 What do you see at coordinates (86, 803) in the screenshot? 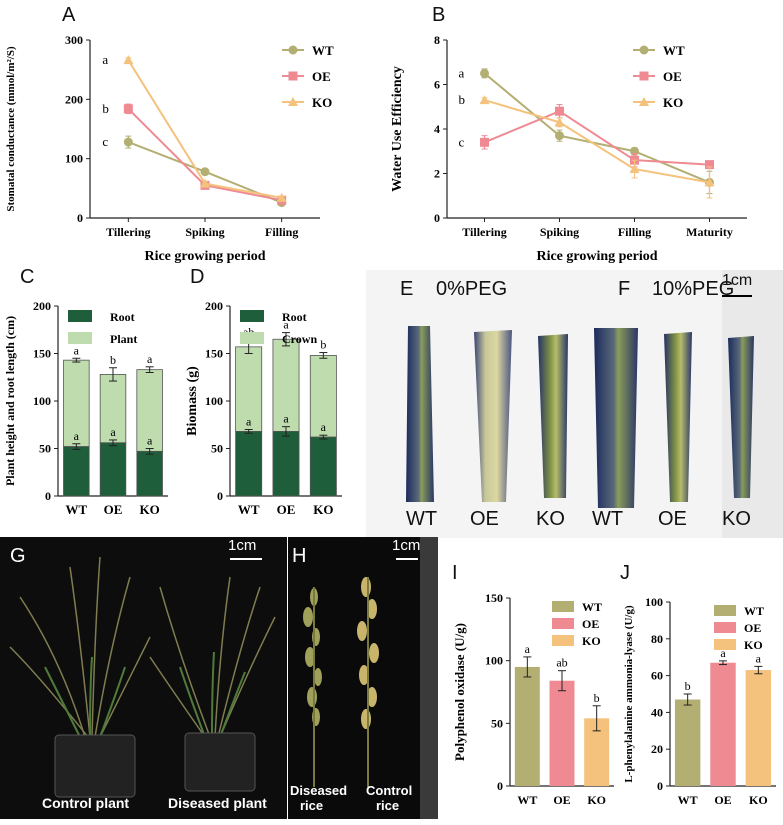
I see `caption-control-plant: Control plant` at bounding box center [86, 803].